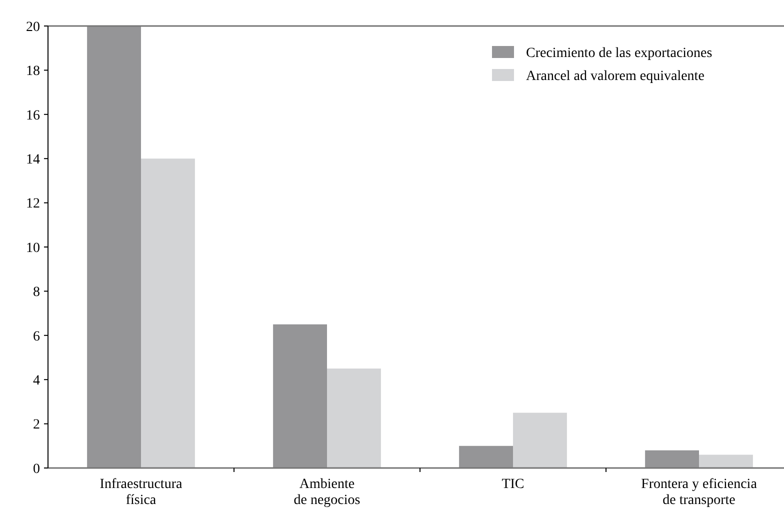 This screenshot has height=513, width=784. What do you see at coordinates (33, 248) in the screenshot?
I see `y-tick-label: 10` at bounding box center [33, 248].